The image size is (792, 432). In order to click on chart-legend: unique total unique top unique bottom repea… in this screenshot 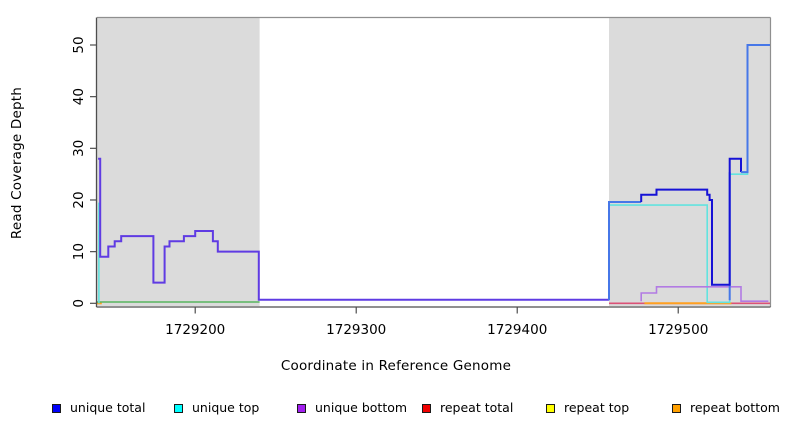, I will do `click(396, 410)`.